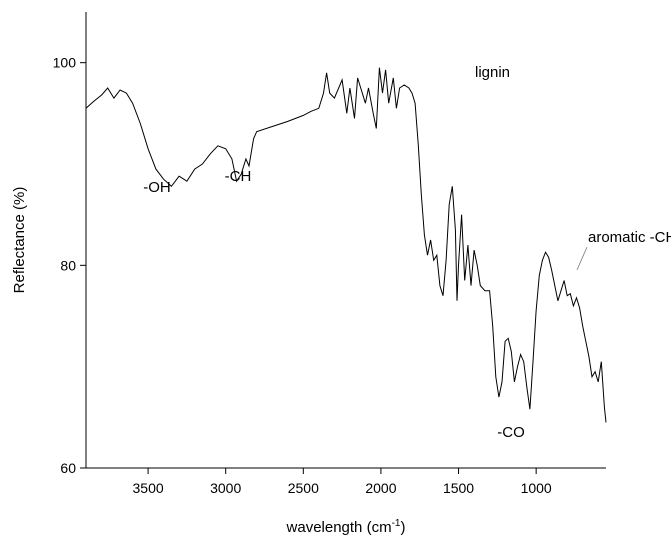  I want to click on y-tick-label: 100, so click(65, 63).